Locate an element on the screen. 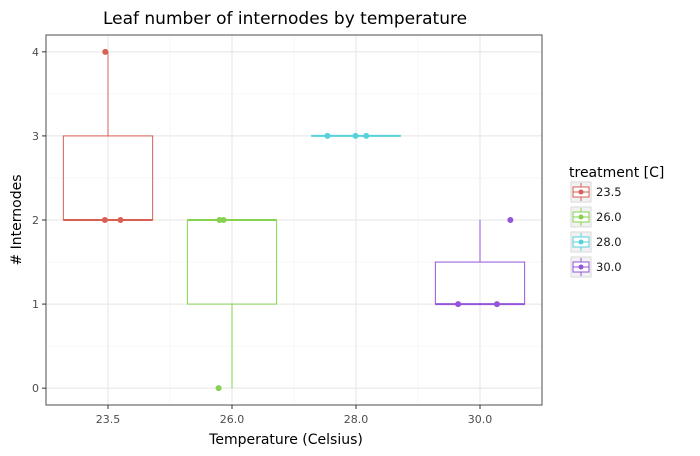 The image size is (700, 456). legend-item-30.0: 30.0 is located at coordinates (596, 267).